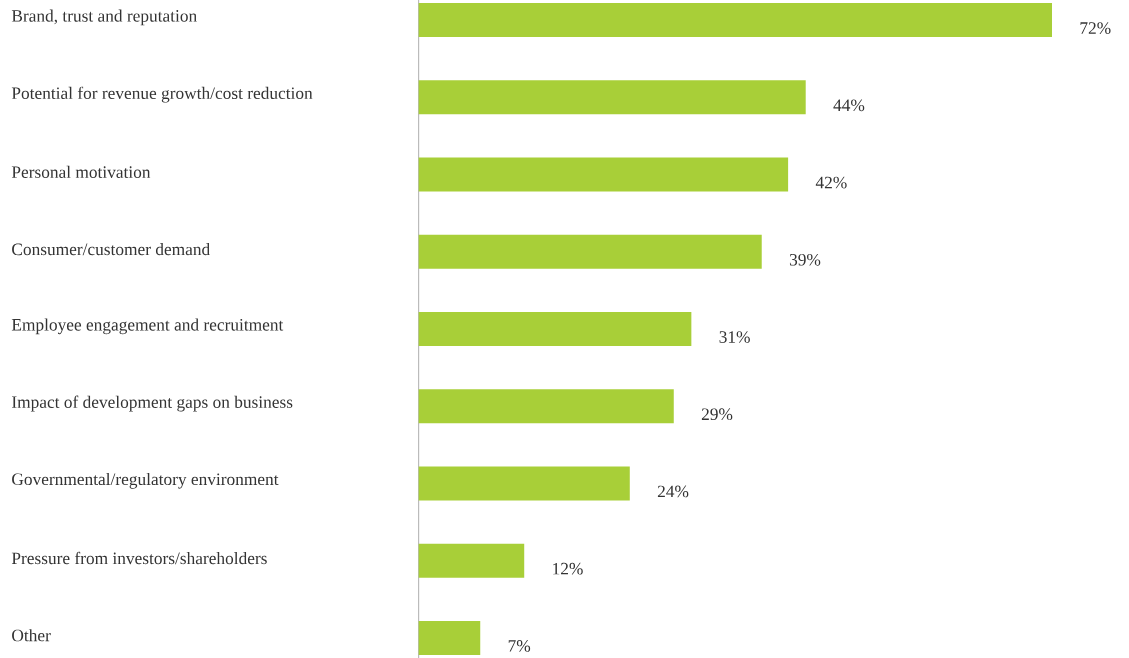  What do you see at coordinates (104, 17) in the screenshot?
I see `y-tick-label: Brand, trust and reputation` at bounding box center [104, 17].